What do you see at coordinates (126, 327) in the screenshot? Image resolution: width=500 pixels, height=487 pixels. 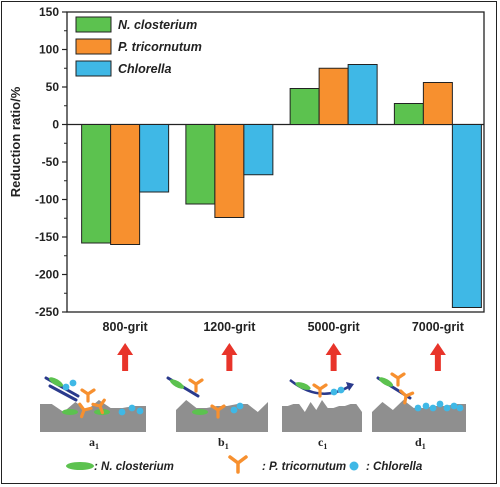 I see `category-label: 800-grit` at bounding box center [126, 327].